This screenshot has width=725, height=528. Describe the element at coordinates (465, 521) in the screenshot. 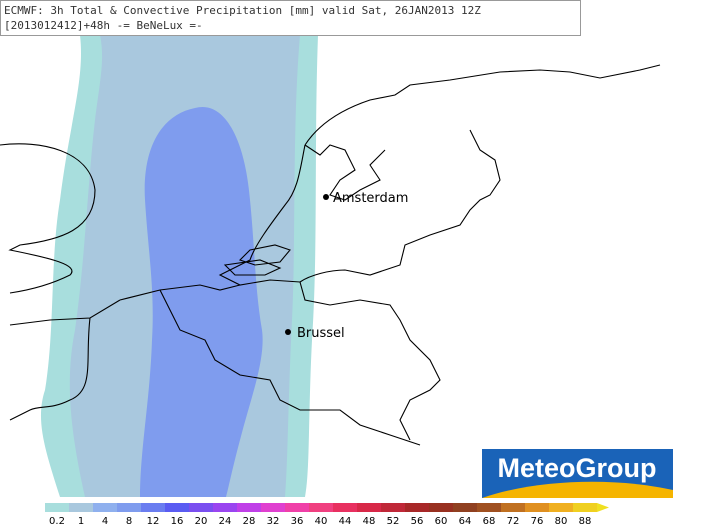

I see `legend-label: 64` at that location.